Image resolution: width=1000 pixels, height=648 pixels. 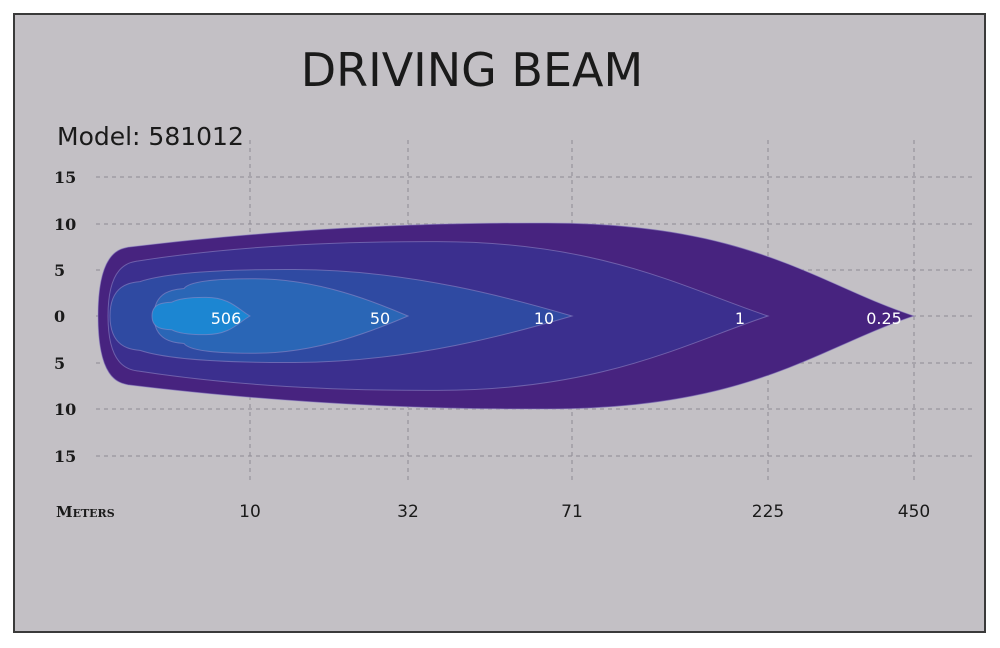 What do you see at coordinates (226, 318) in the screenshot?
I see `contour-value-label: 506` at bounding box center [226, 318].